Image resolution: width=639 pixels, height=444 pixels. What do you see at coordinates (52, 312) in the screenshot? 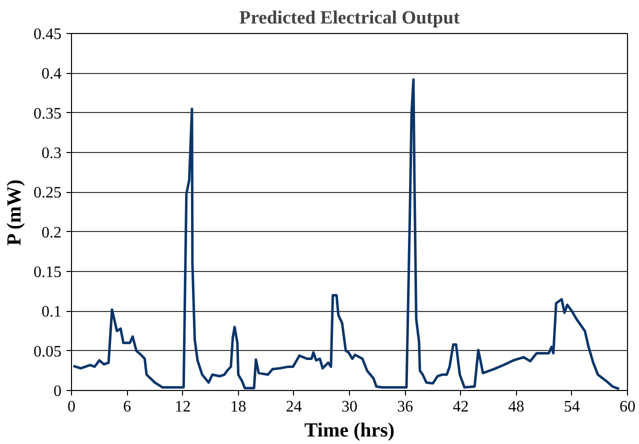
I see `y-tick-label: 0.1` at bounding box center [52, 312].